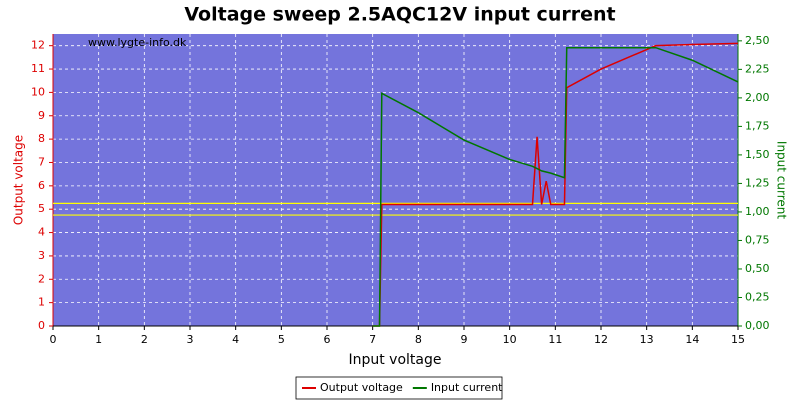  Describe the element at coordinates (757, 296) in the screenshot. I see `y2-tick-label: 0,25` at that location.